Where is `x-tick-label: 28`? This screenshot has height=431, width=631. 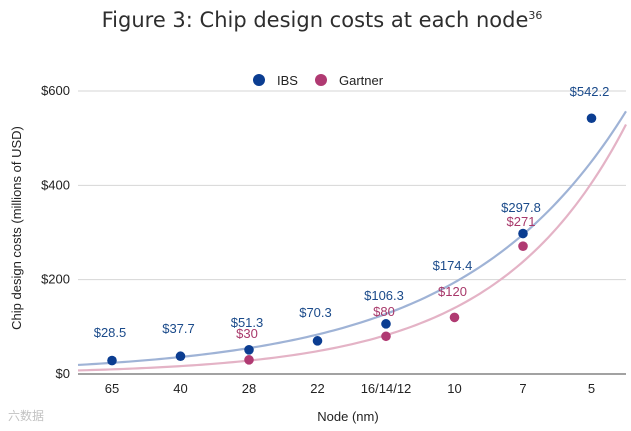
x-tick-label: 28 is located at coordinates (249, 388).